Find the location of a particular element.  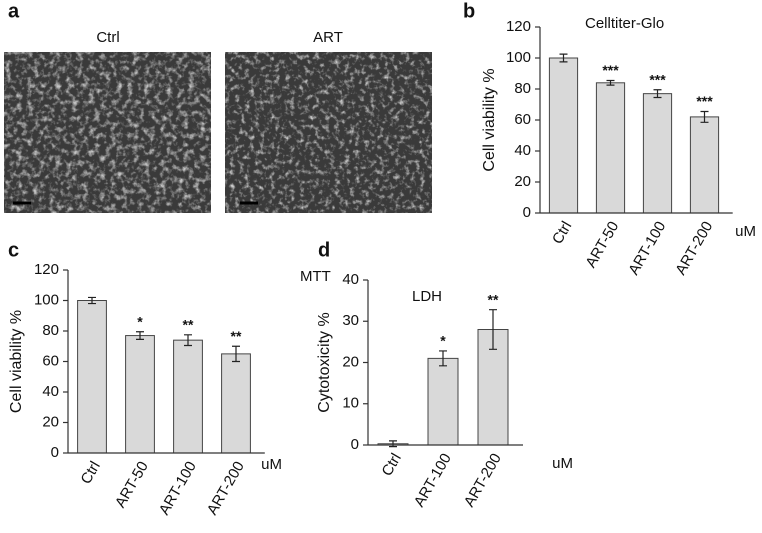

image-label: ART is located at coordinates (328, 37).